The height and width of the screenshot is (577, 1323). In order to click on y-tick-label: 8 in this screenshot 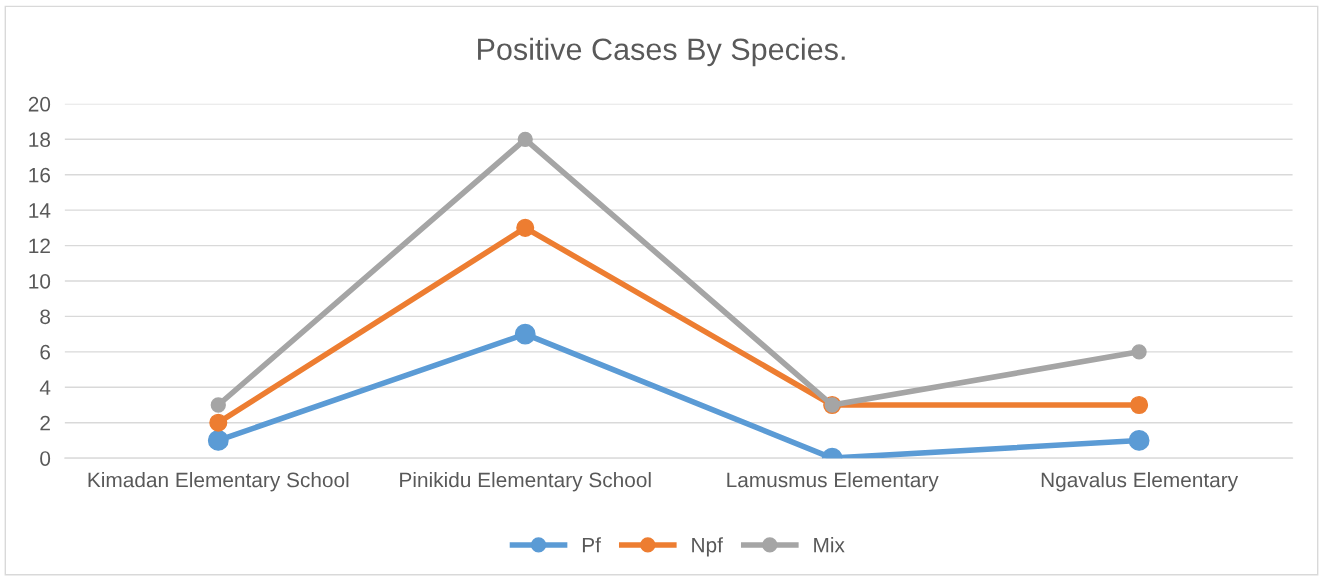, I will do `click(45, 317)`.